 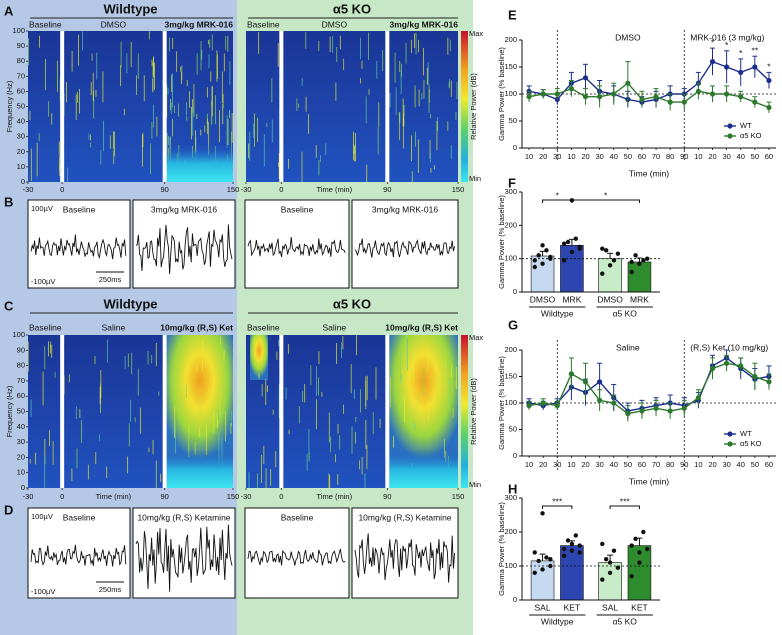 I want to click on y-tick-label: 40, so click(x=21, y=121).